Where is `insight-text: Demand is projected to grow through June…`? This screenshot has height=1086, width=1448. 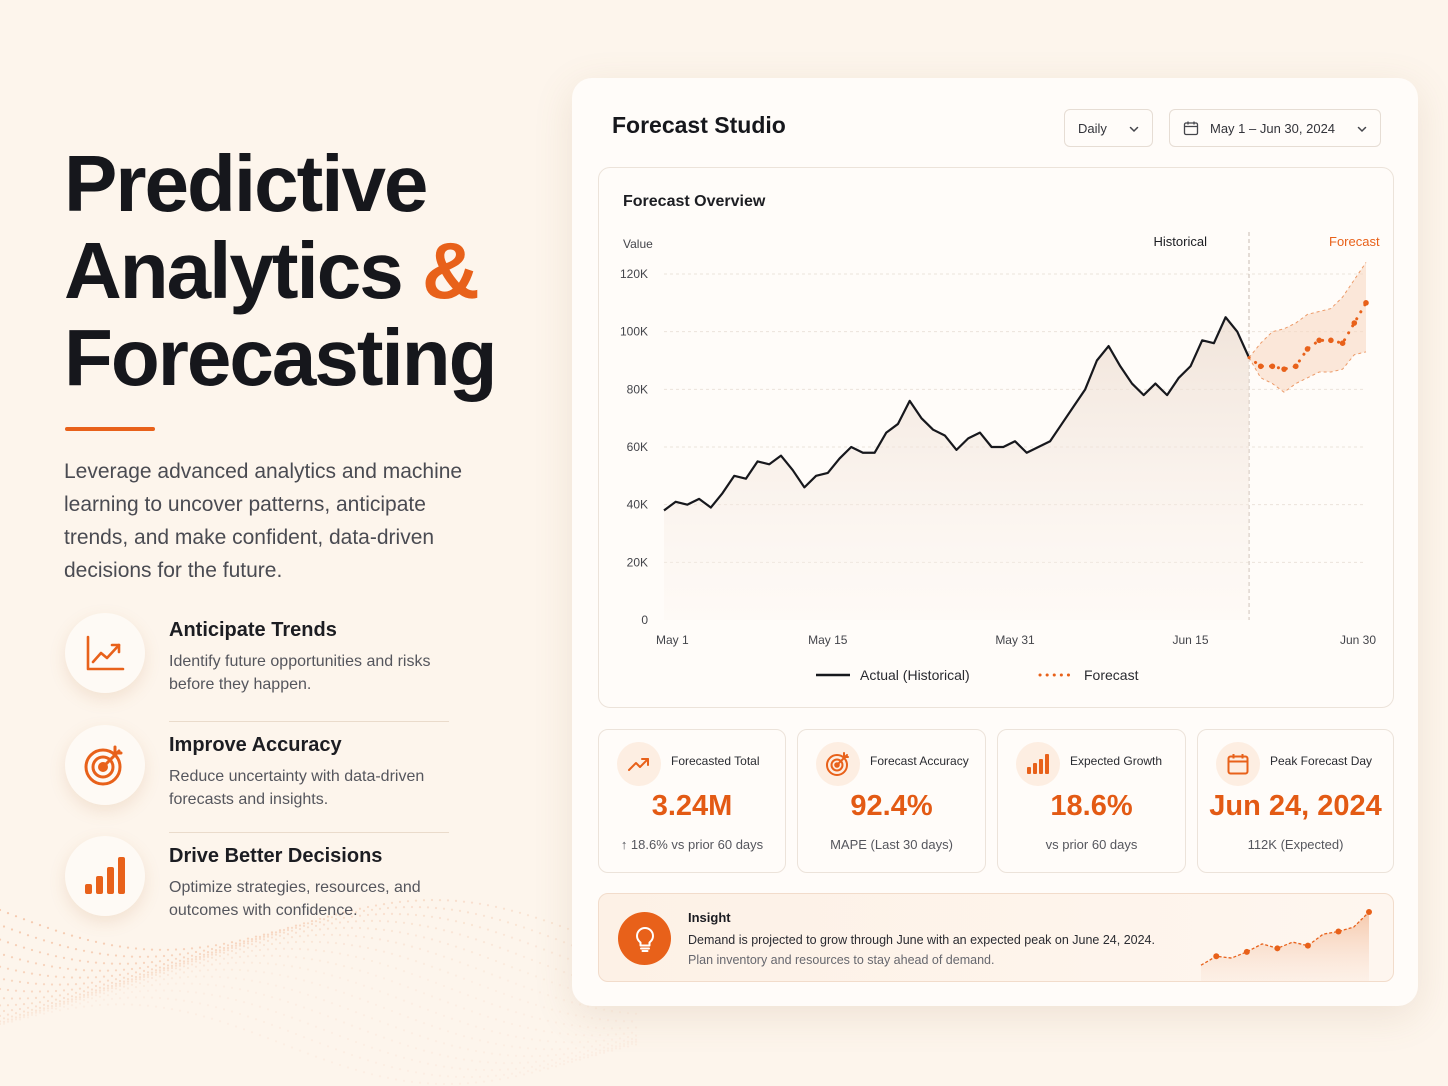
insight-text: Demand is projected to grow through June… is located at coordinates (921, 940).